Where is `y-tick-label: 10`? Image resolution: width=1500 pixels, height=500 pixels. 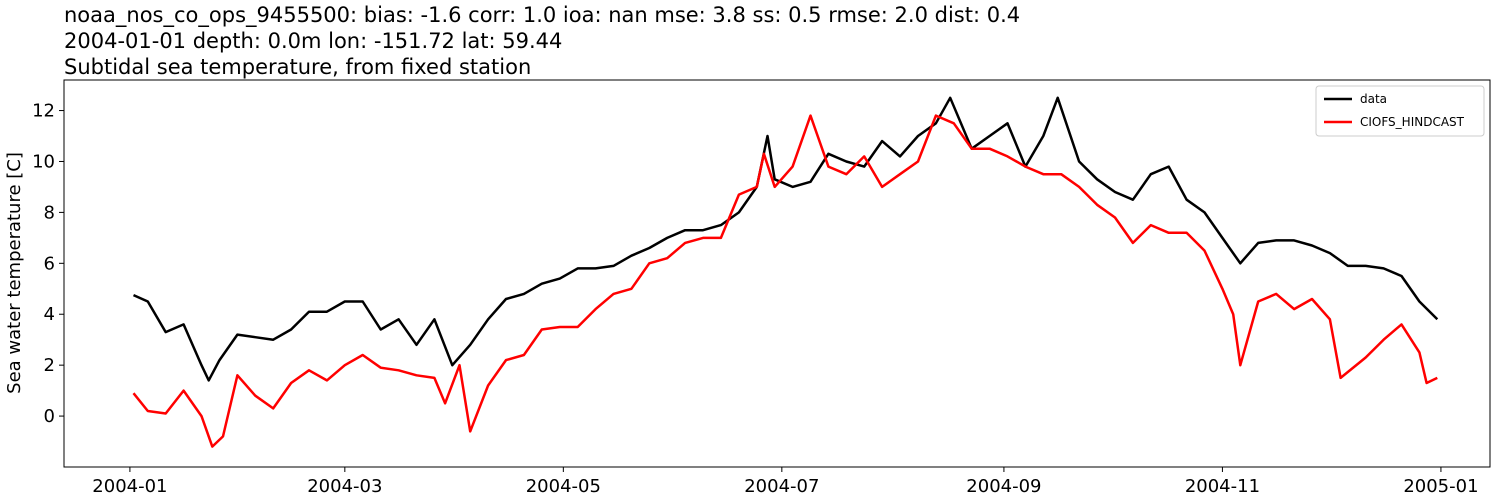 y-tick-label: 10 is located at coordinates (43, 161).